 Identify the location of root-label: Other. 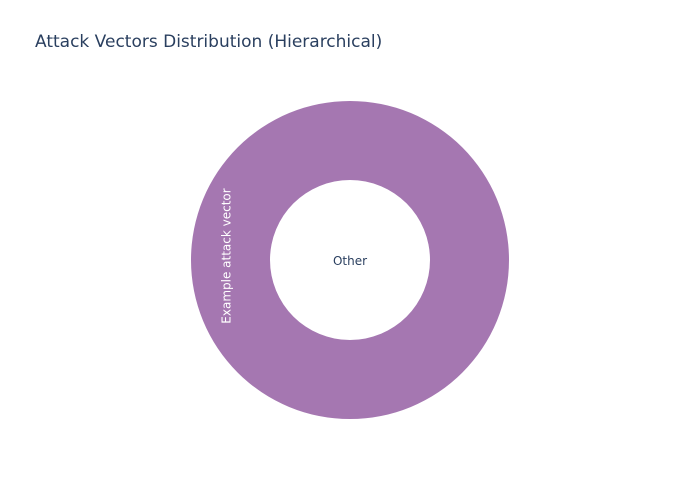
(350, 261).